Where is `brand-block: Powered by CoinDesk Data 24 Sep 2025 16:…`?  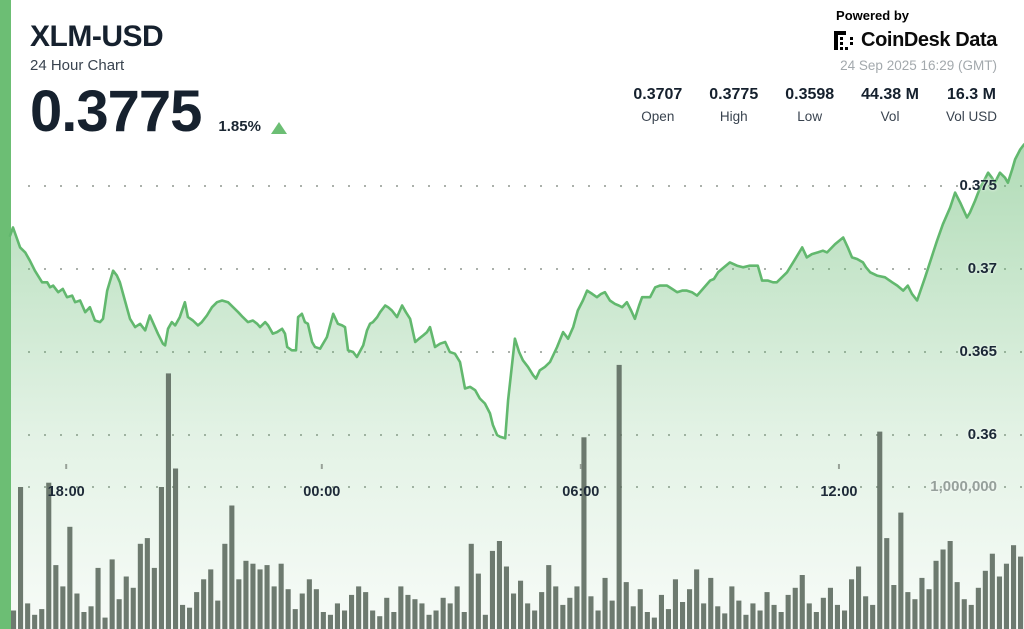
brand-block: Powered by CoinDesk Data 24 Sep 2025 16:… is located at coordinates (915, 40).